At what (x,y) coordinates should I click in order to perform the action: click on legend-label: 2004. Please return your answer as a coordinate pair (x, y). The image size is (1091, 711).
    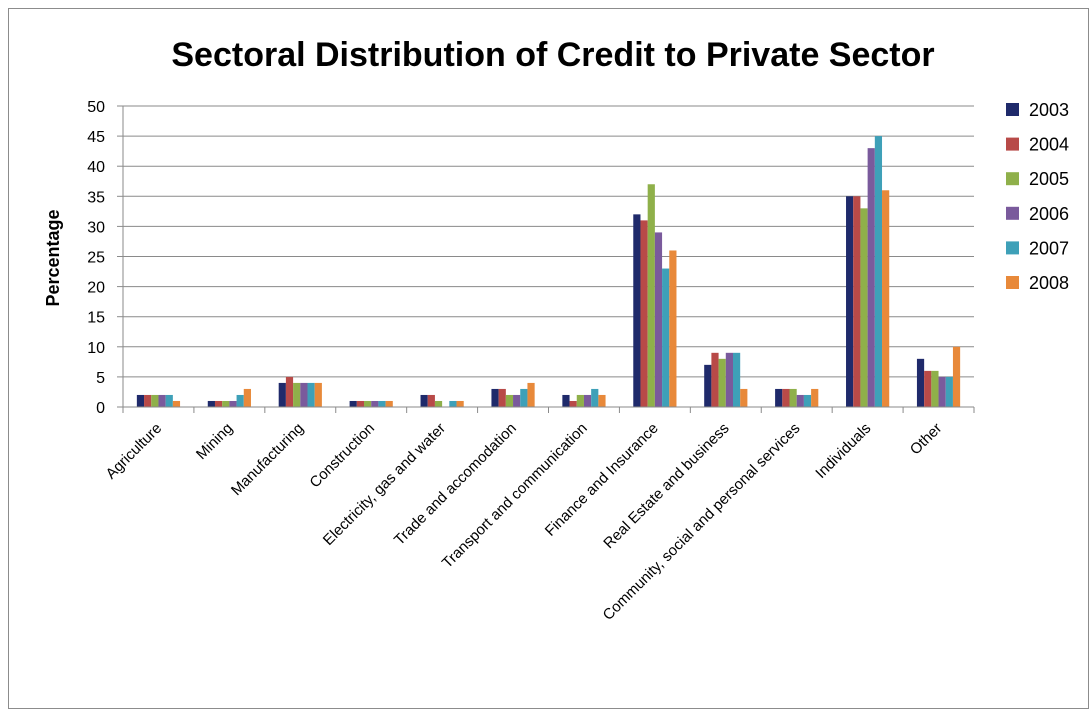
    Looking at the image, I should click on (1049, 145).